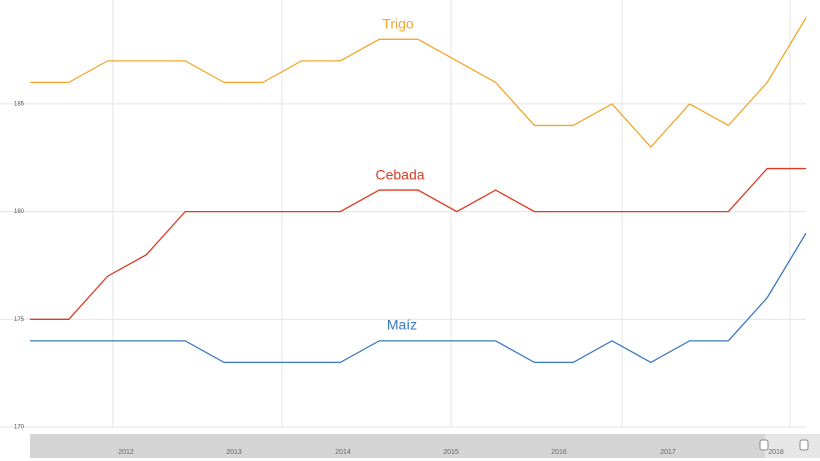  What do you see at coordinates (399, 175) in the screenshot?
I see `series-label: Cebada` at bounding box center [399, 175].